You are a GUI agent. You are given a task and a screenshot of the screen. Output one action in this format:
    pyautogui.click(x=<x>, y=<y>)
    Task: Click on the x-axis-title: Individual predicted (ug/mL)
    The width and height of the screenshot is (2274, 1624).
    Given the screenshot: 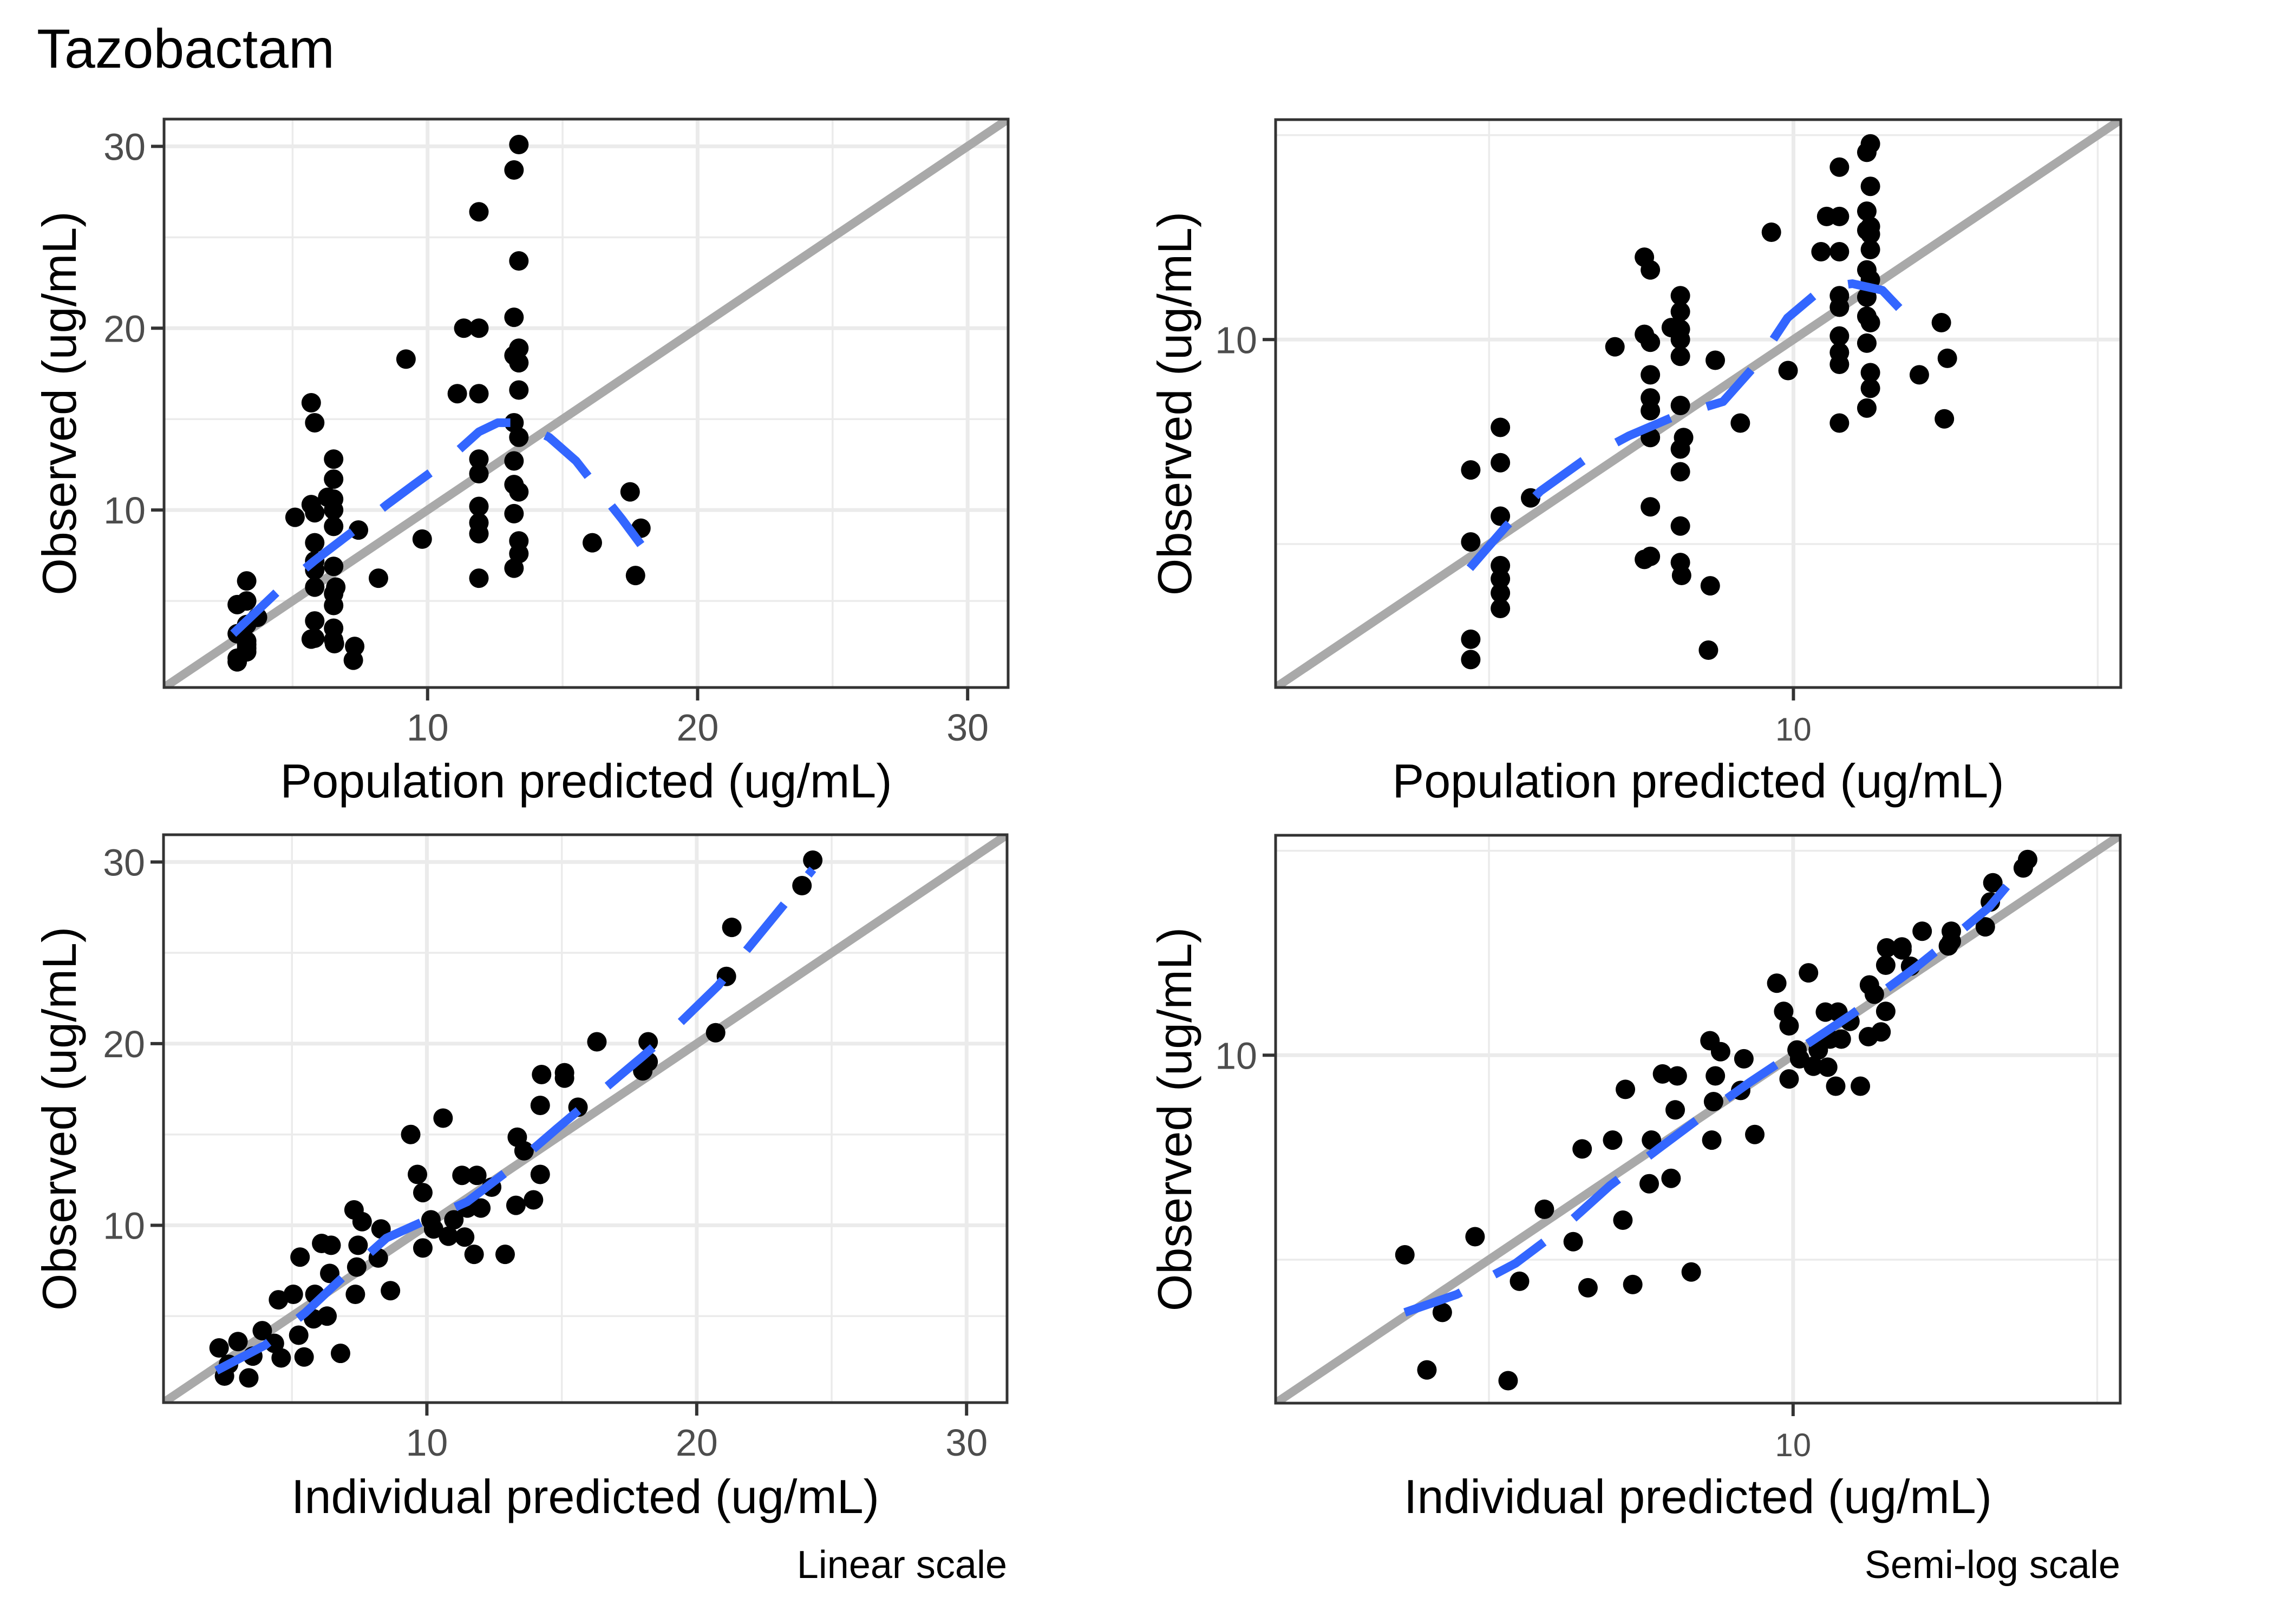 What is the action you would take?
    pyautogui.click(x=585, y=1496)
    